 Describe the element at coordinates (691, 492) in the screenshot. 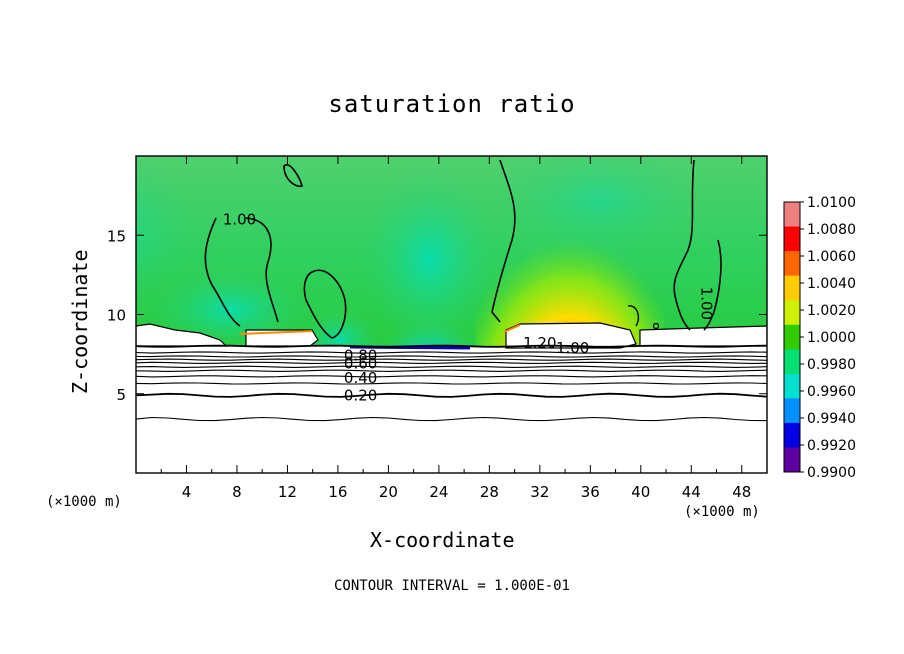

I see `x-tick-label: 44` at that location.